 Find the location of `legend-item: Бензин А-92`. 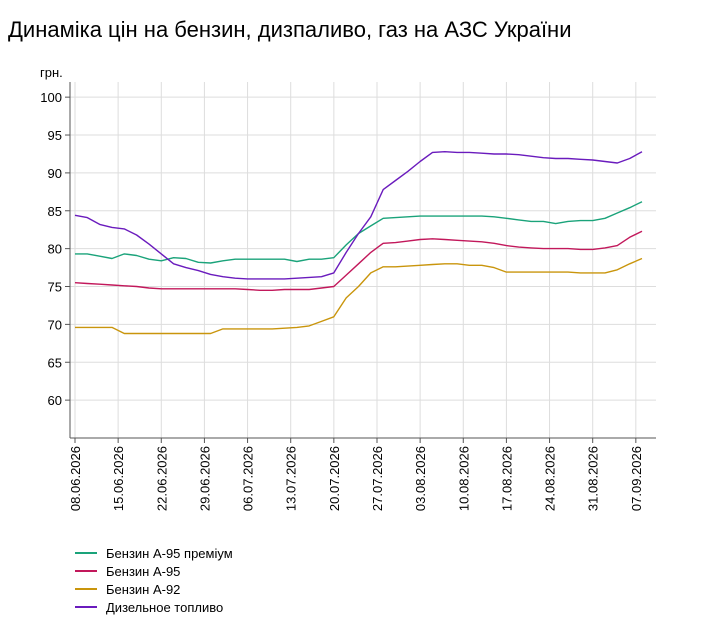

legend-item: Бензин А-92 is located at coordinates (154, 589).